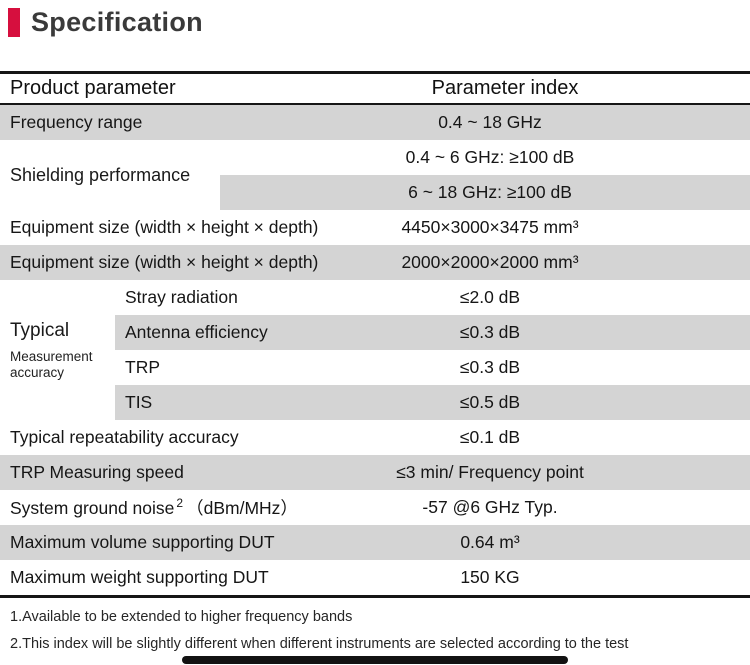  Describe the element at coordinates (139, 577) in the screenshot. I see `row-label: Maximum weight supporting DUT` at that location.